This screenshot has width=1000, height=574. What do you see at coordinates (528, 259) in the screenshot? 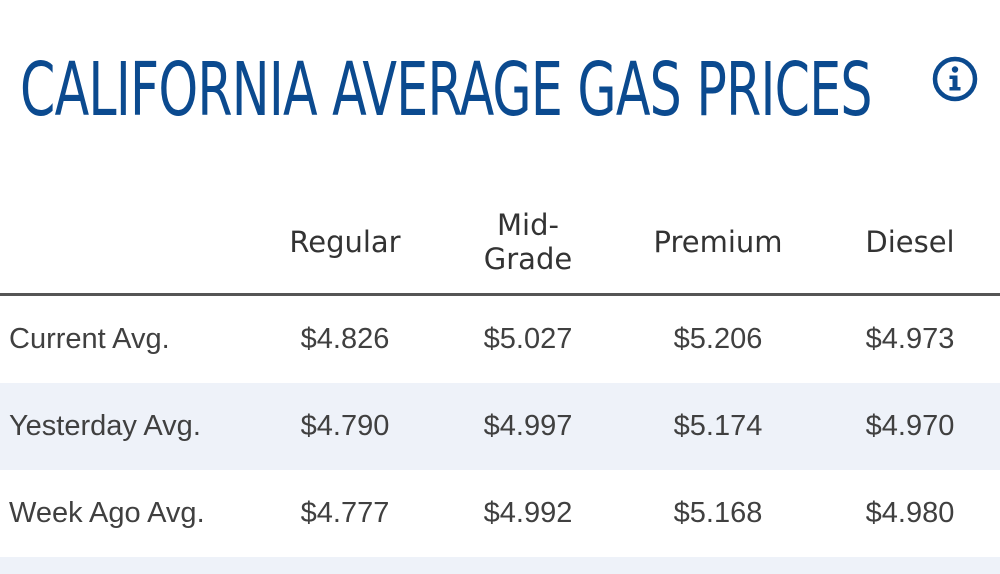
I see `column-header-midgrade-line2: Grade` at bounding box center [528, 259].